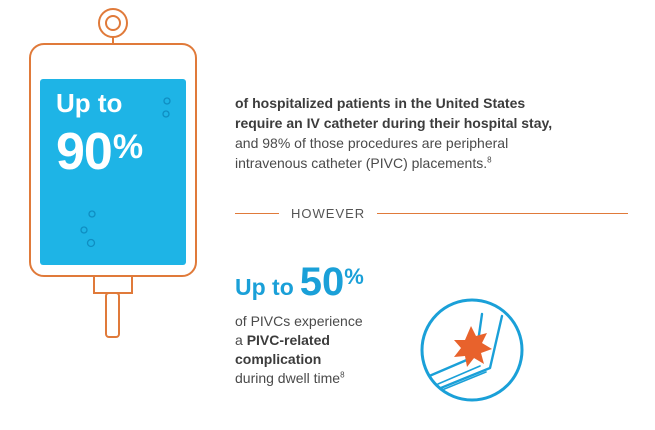  I want to click on complication-line-2-bold: PIVC-related, so click(288, 340).